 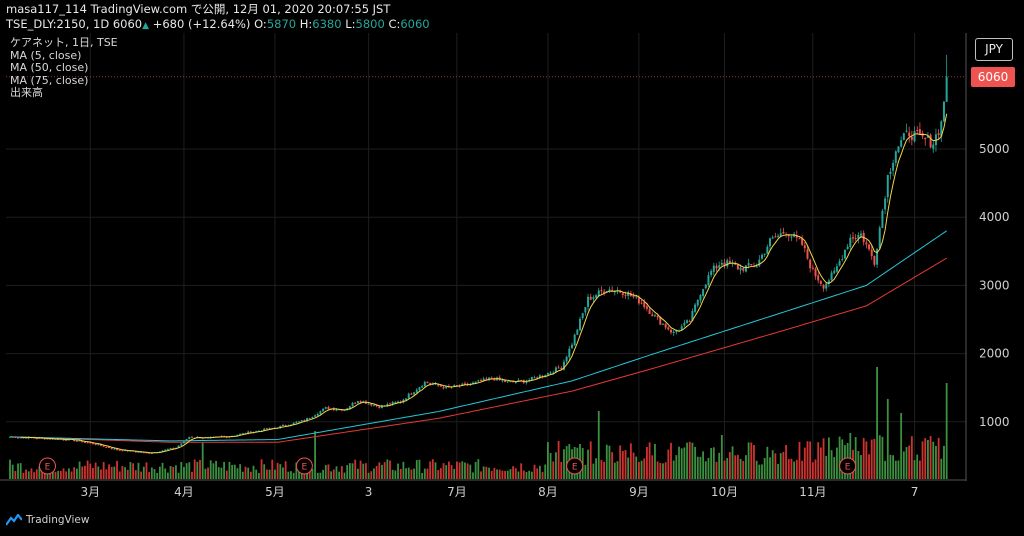 I want to click on x-tick-label: 10月, so click(x=724, y=492).